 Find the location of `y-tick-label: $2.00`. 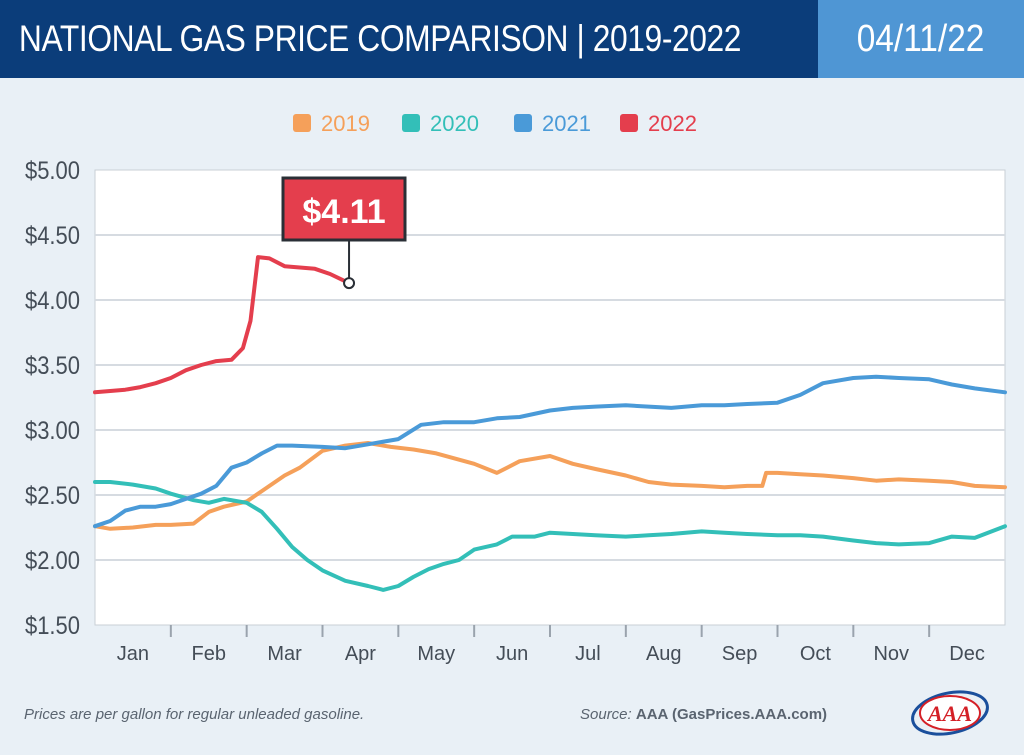

y-tick-label: $2.00 is located at coordinates (52, 561).